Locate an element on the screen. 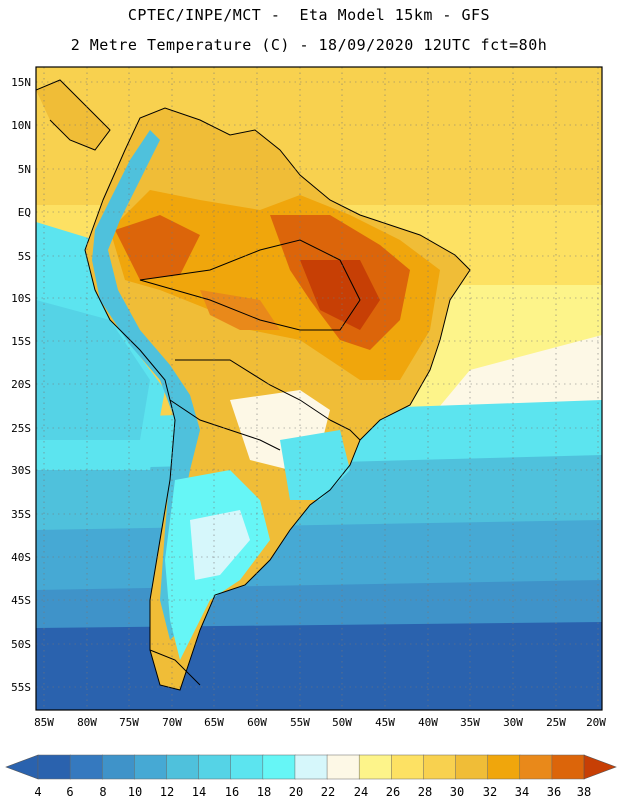 Image resolution: width=618 pixels, height=800 pixels. lat-label: 30S is located at coordinates (21, 470).